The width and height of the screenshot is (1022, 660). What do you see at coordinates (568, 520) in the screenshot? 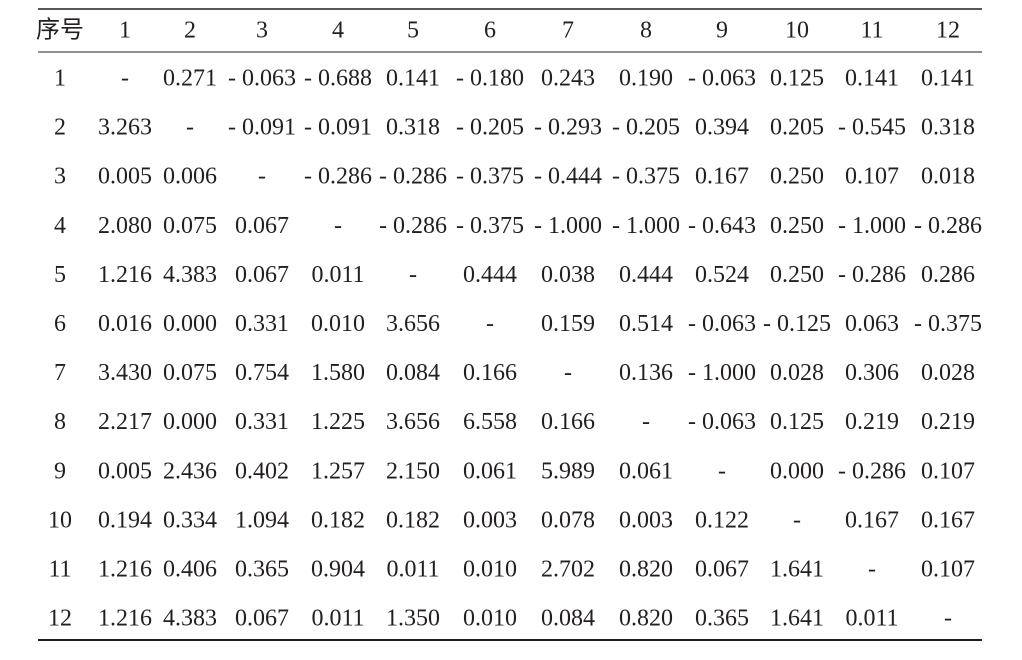
I see `cell: 0.078` at bounding box center [568, 520].